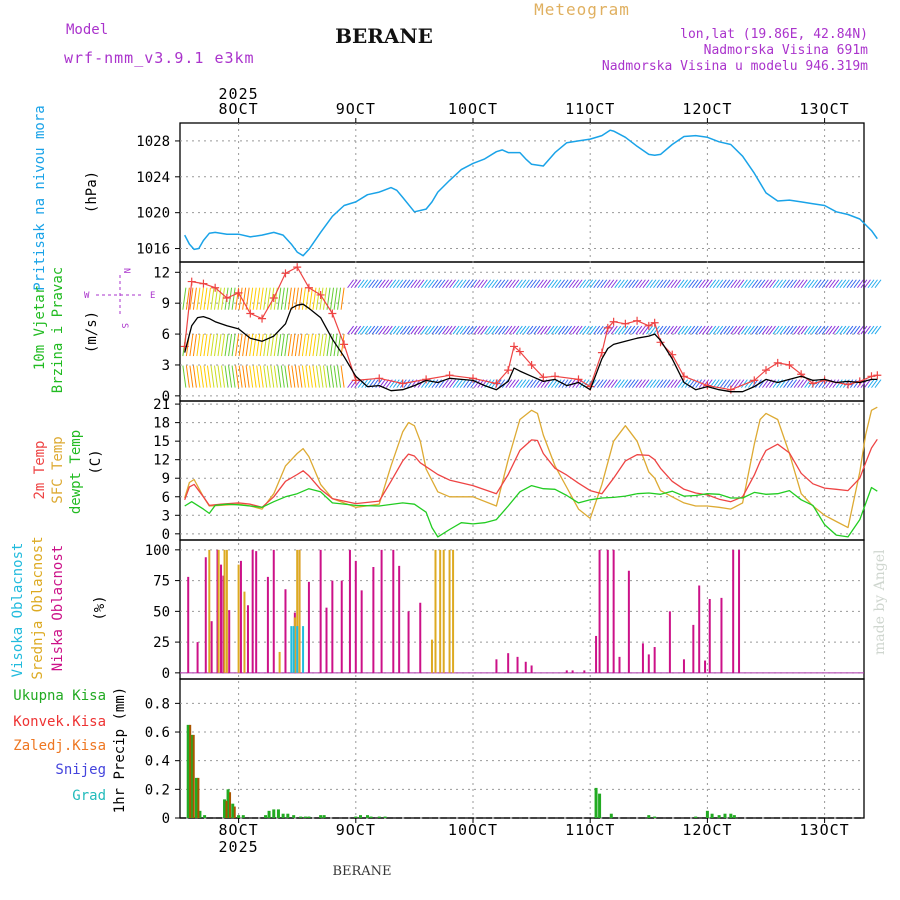 The width and height of the screenshot is (900, 900). What do you see at coordinates (120, 750) in the screenshot?
I see `precip-unit-label: 1hr Precip (mm)` at bounding box center [120, 750].